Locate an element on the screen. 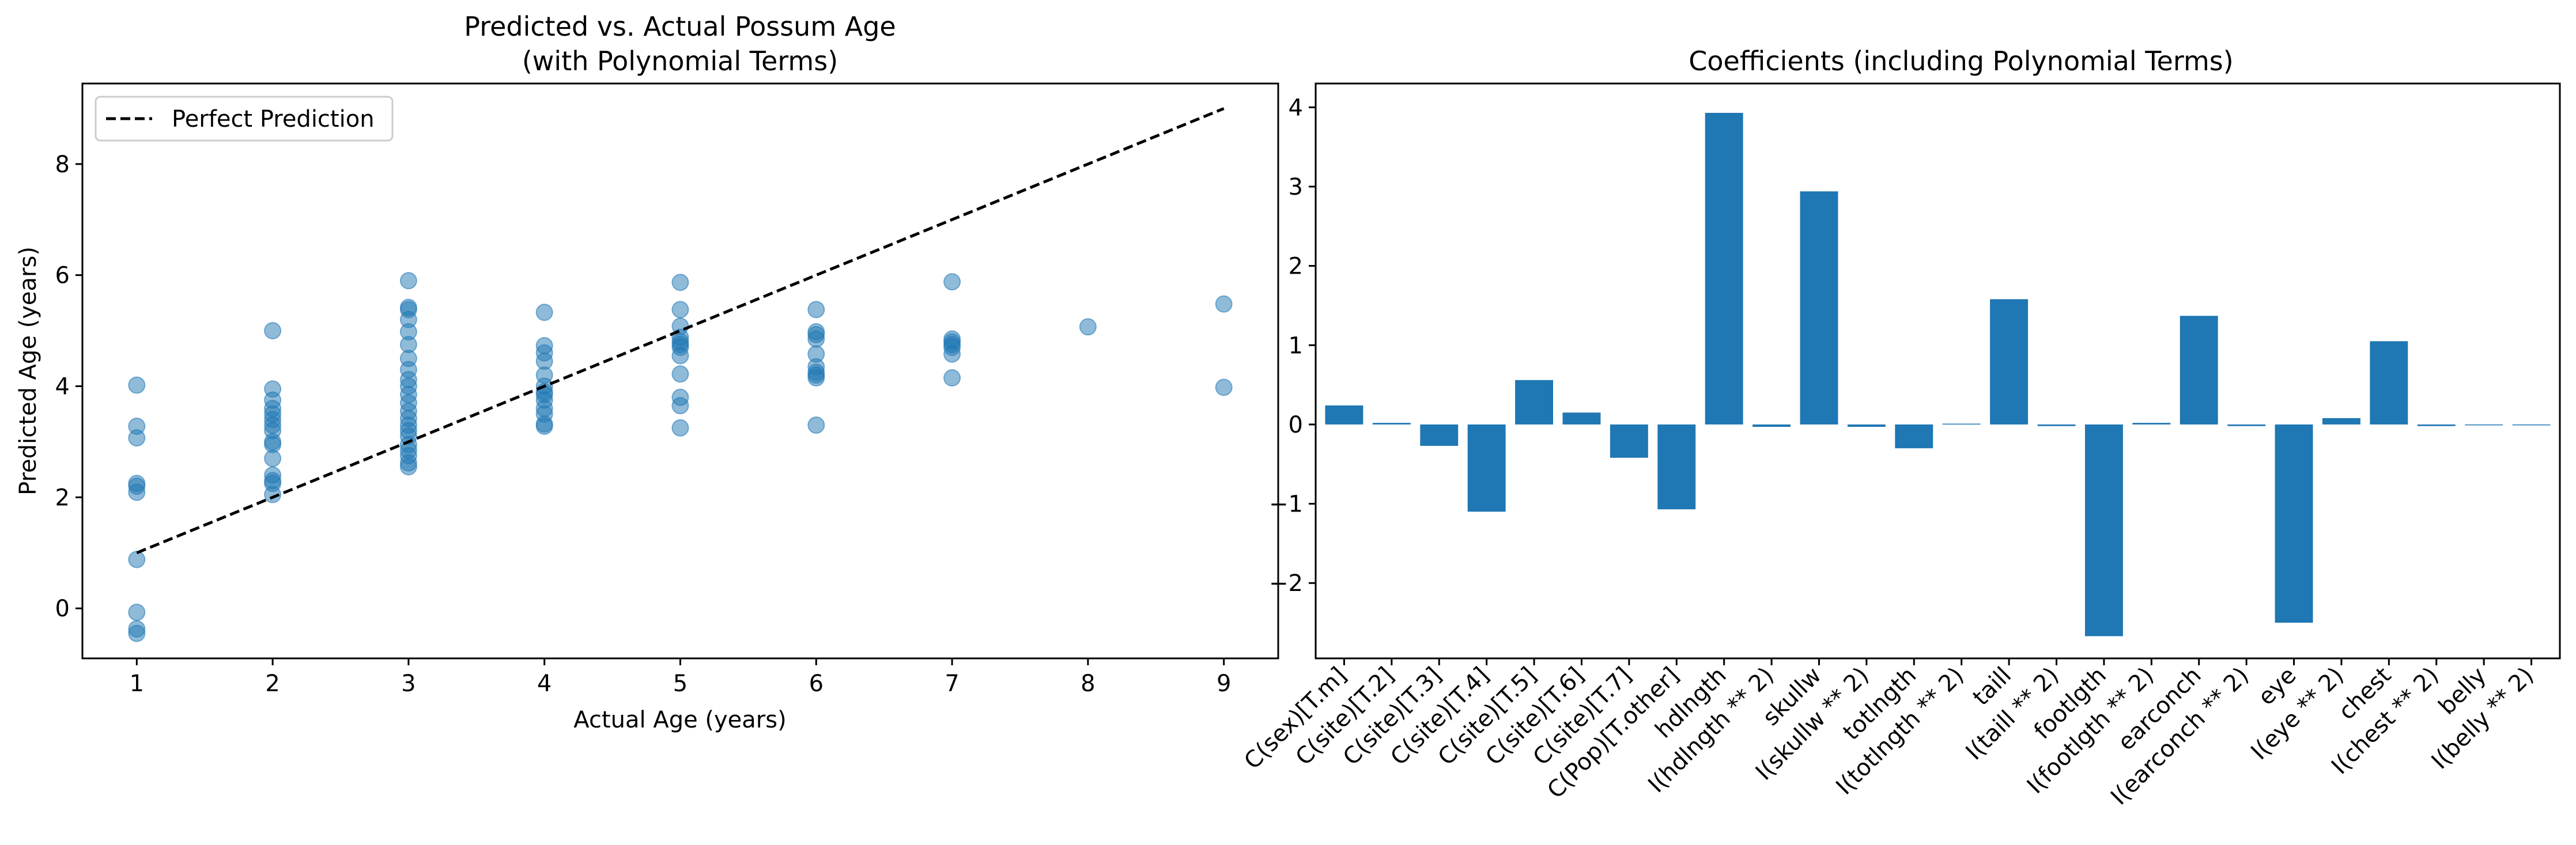 The width and height of the screenshot is (2576, 845). scatter-x-axis: 1 2 3 4 5 6 7 8 9 is located at coordinates (680, 677).